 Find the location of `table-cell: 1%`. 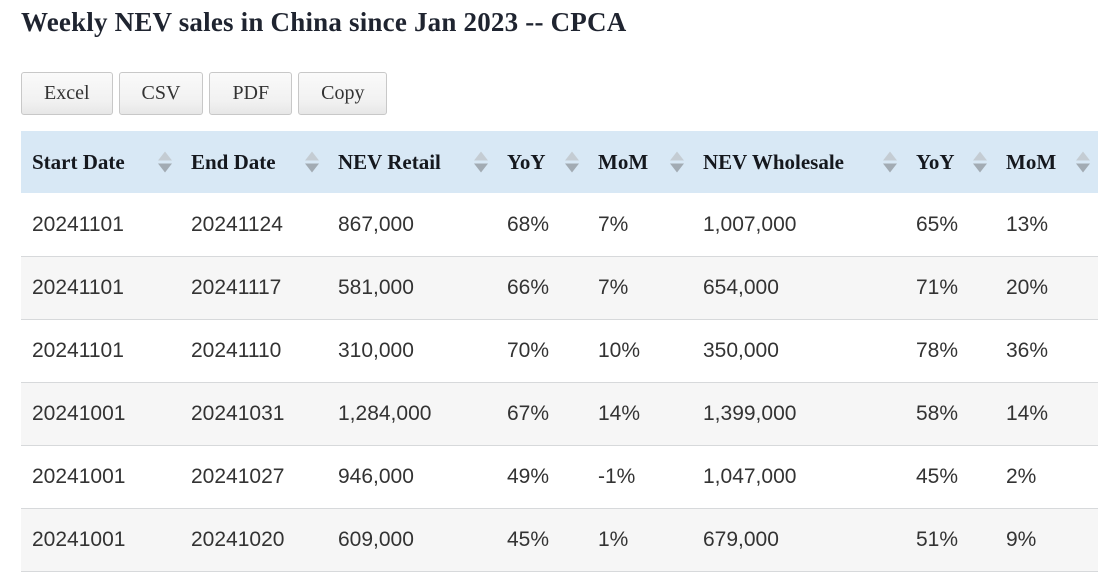

table-cell: 1% is located at coordinates (639, 540).